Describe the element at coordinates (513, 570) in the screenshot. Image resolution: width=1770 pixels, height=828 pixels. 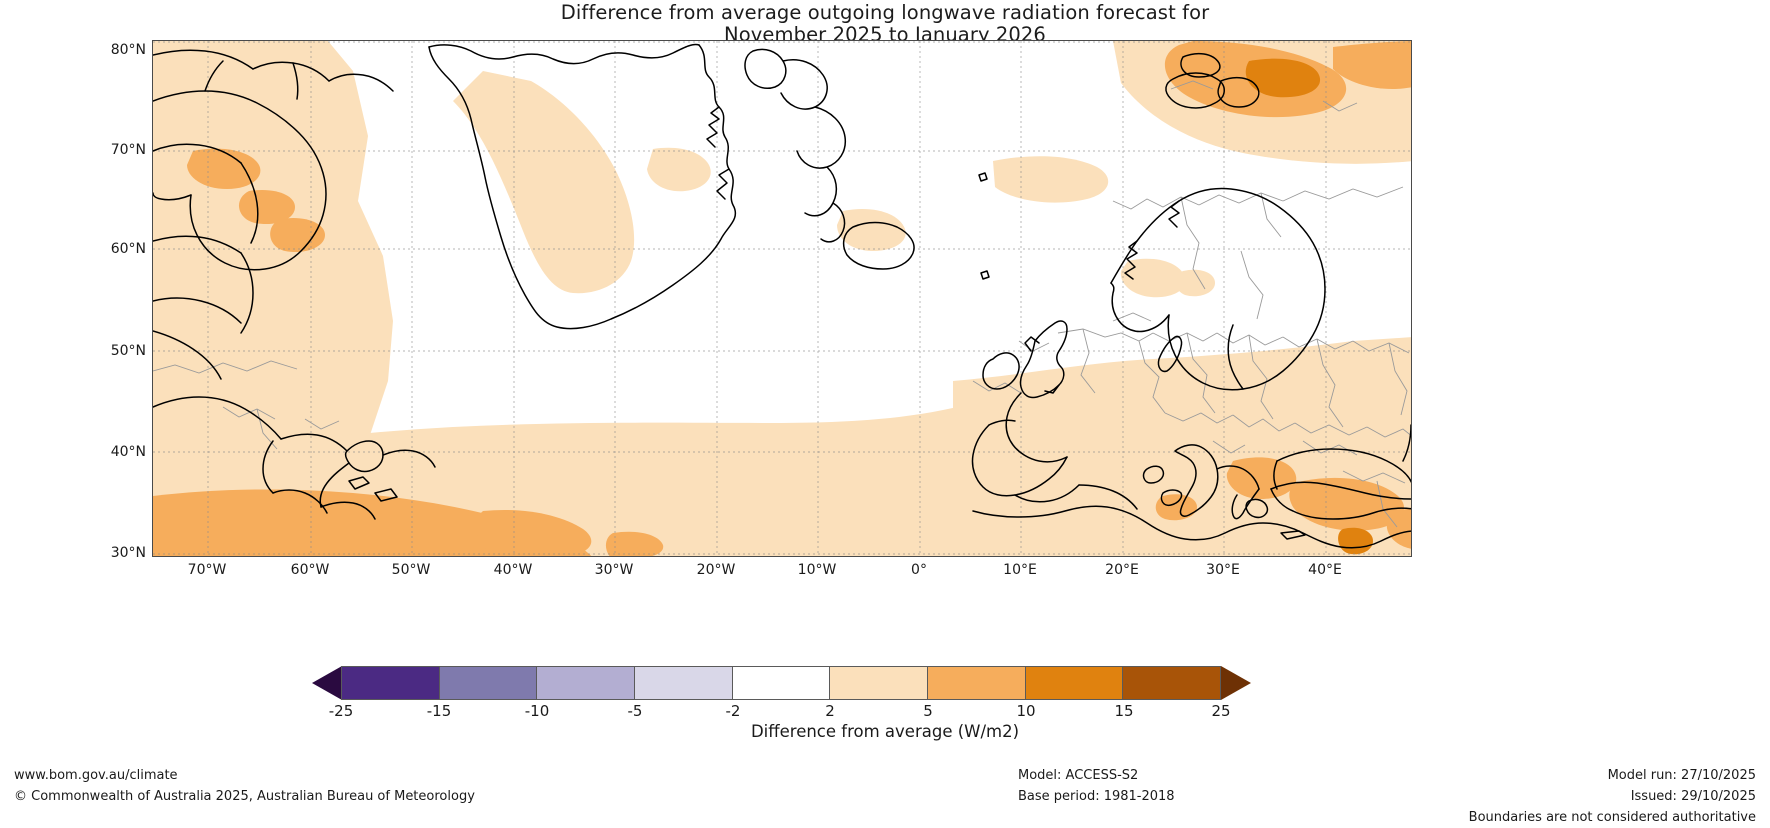
I see `lon-tick-40w: 40°W` at that location.